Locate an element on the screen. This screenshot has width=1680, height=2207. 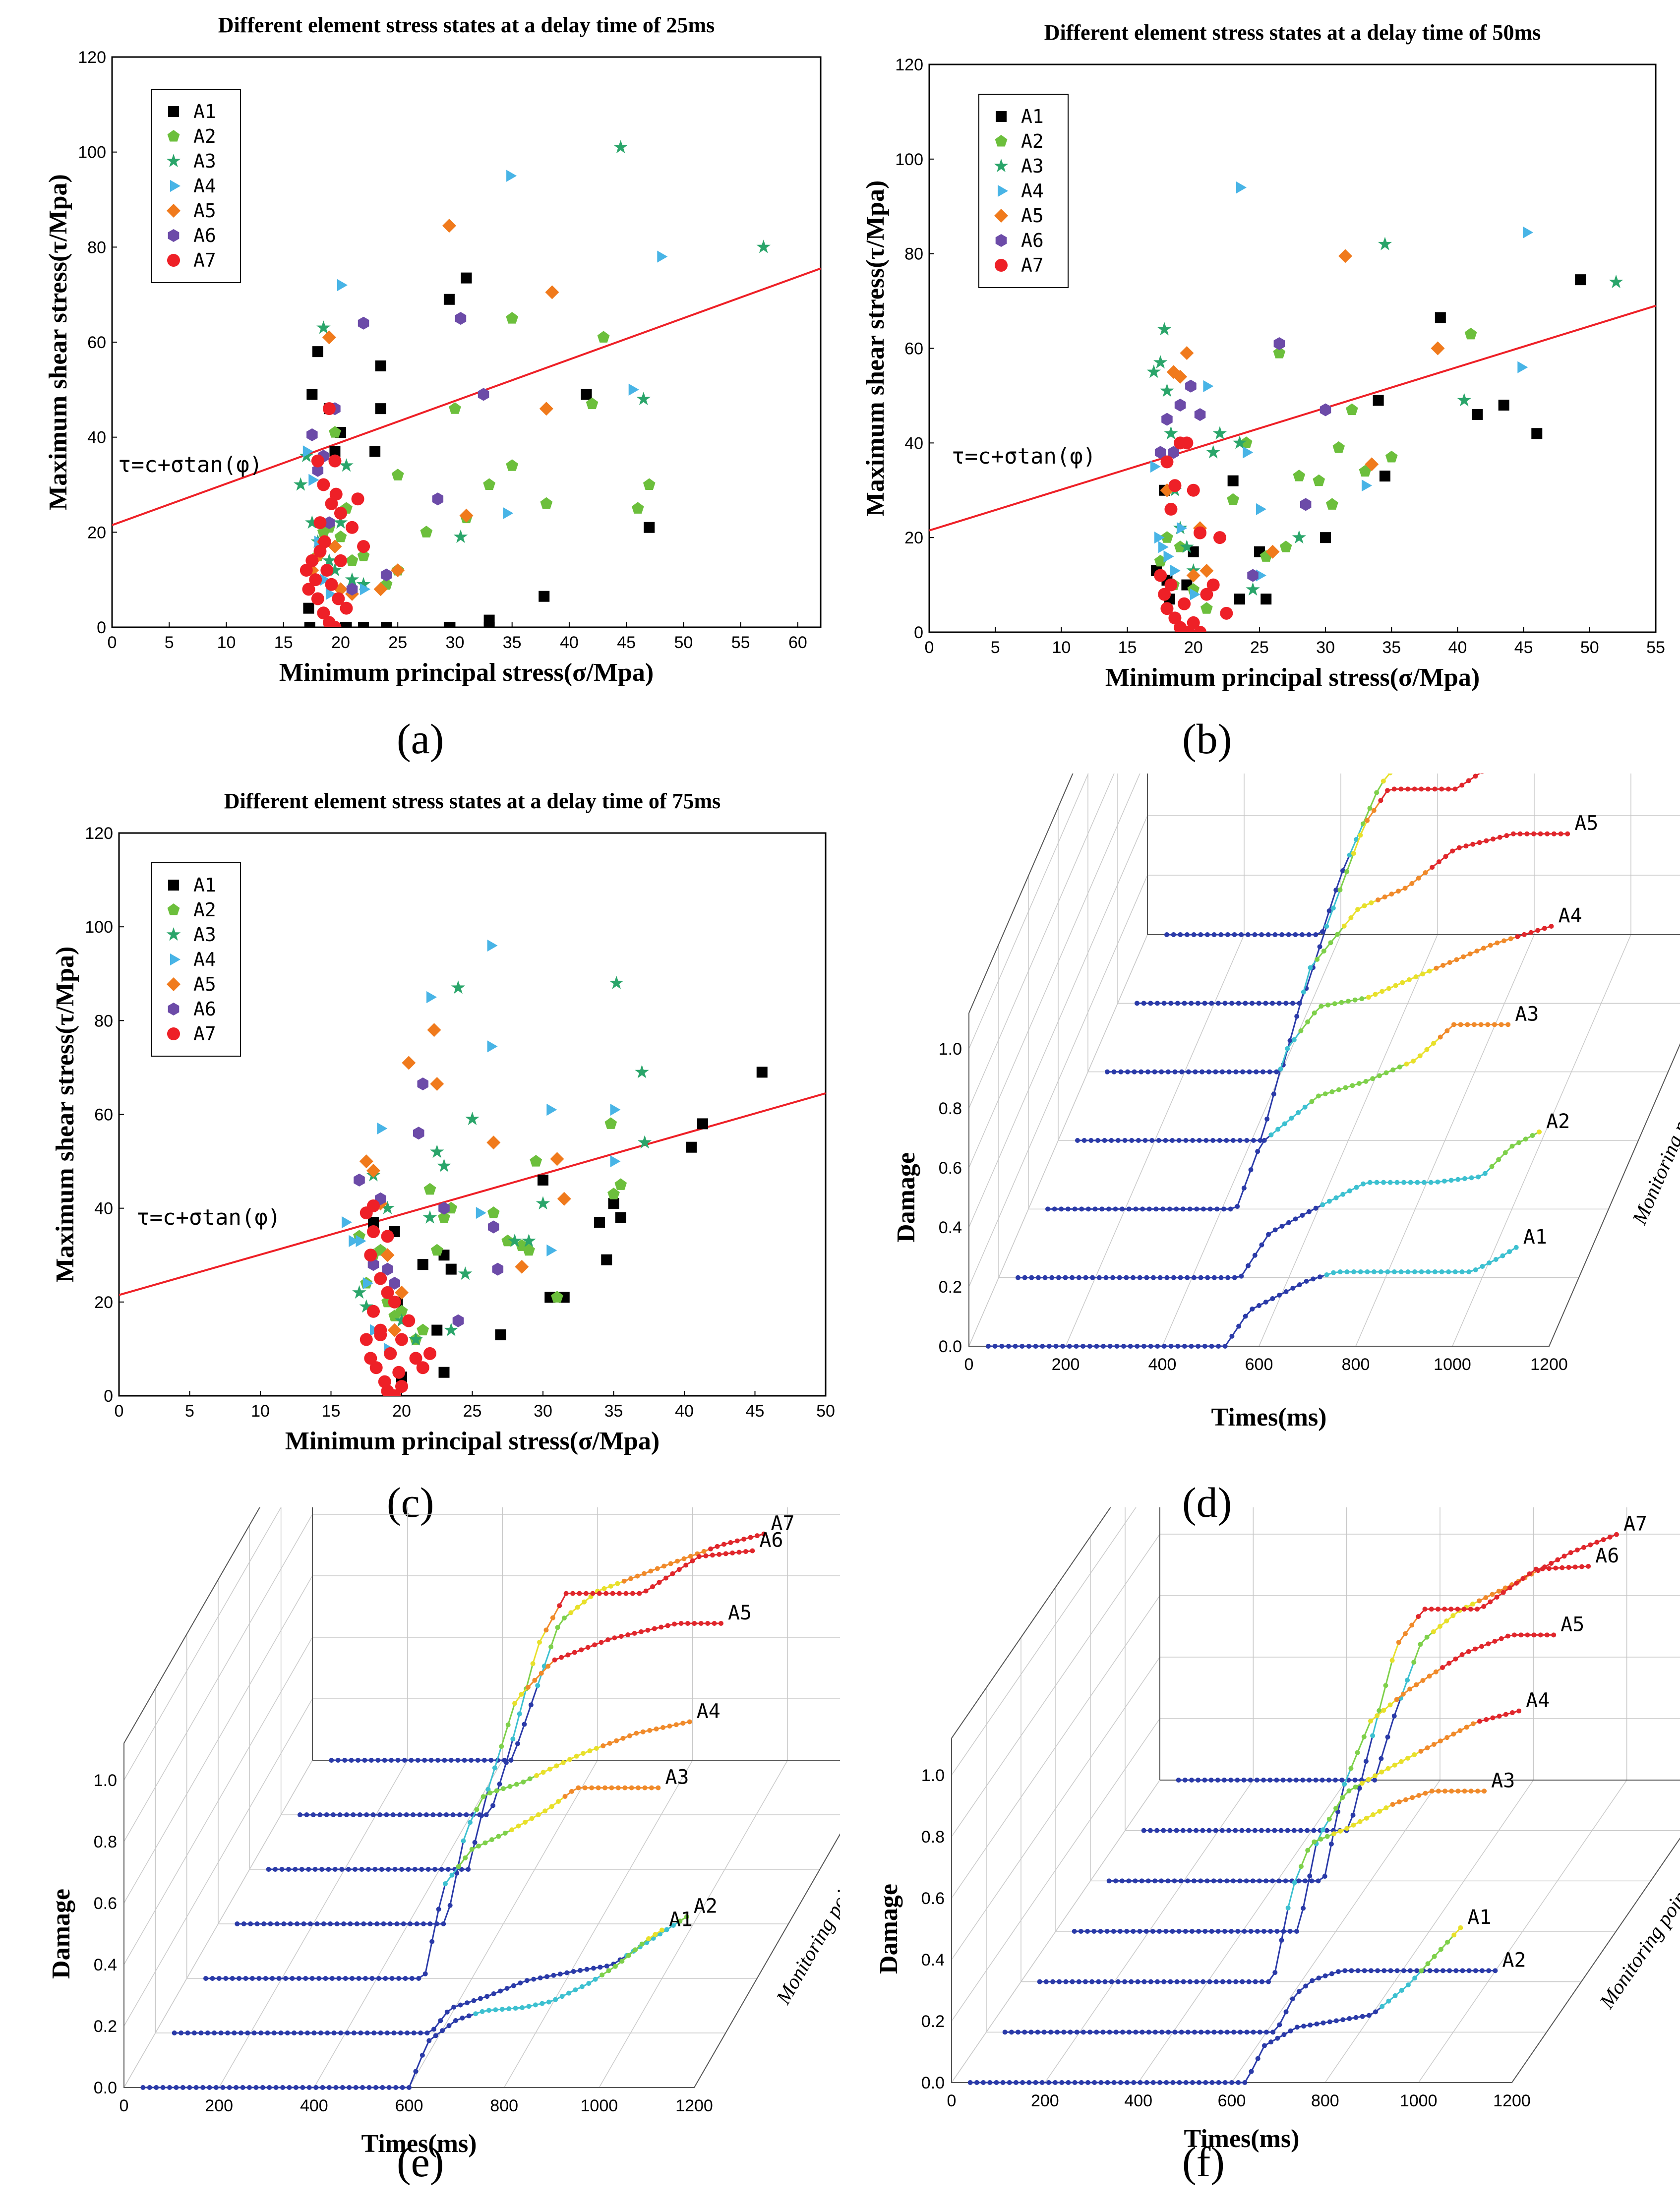
point-a2 is located at coordinates (1365, 471).